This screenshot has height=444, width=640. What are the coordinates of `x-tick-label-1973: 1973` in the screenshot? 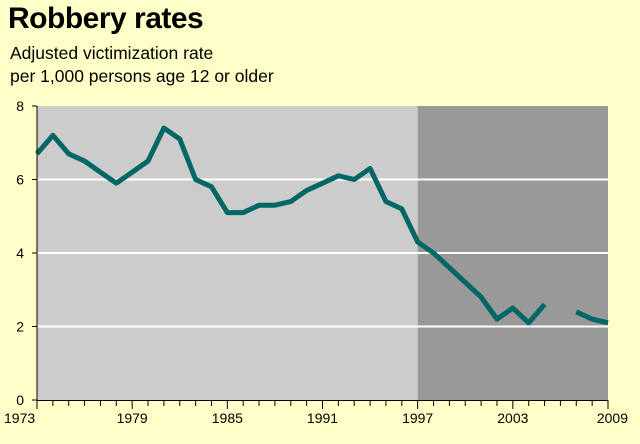 It's located at (19, 418).